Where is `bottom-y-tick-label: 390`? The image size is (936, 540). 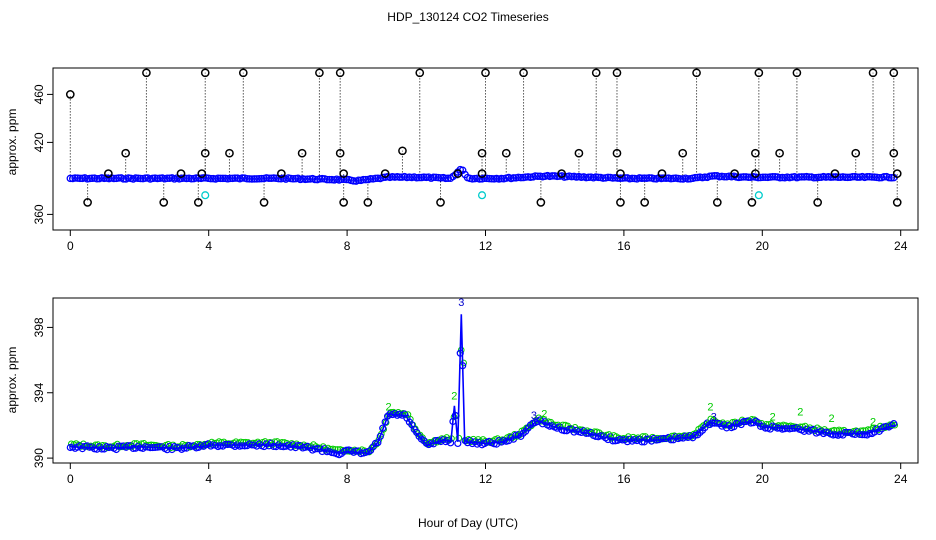
bottom-y-tick-label: 390 is located at coordinates (39, 458).